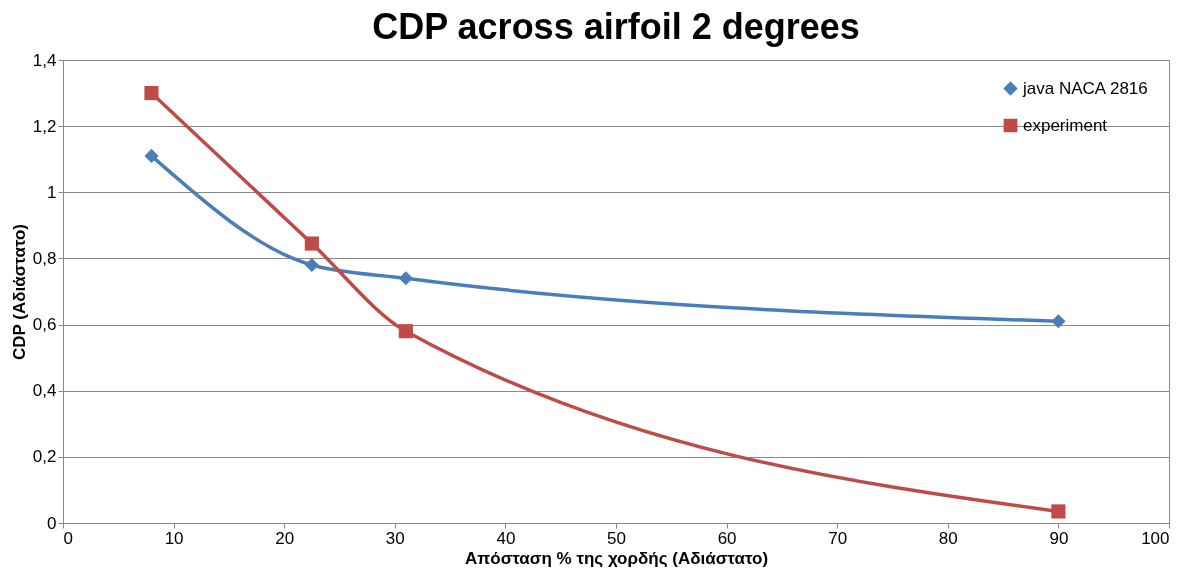 This screenshot has width=1180, height=576. Describe the element at coordinates (44, 258) in the screenshot. I see `y-tick-label: 0,8` at that location.